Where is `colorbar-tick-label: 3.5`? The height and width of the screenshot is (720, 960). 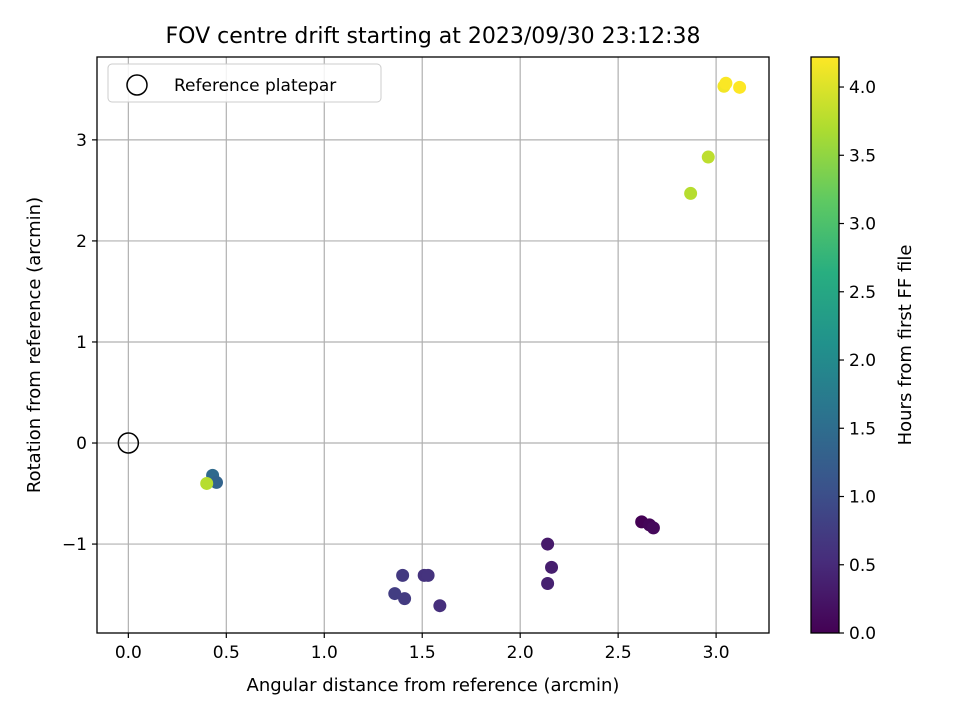
colorbar-tick-label: 3.5 is located at coordinates (862, 156).